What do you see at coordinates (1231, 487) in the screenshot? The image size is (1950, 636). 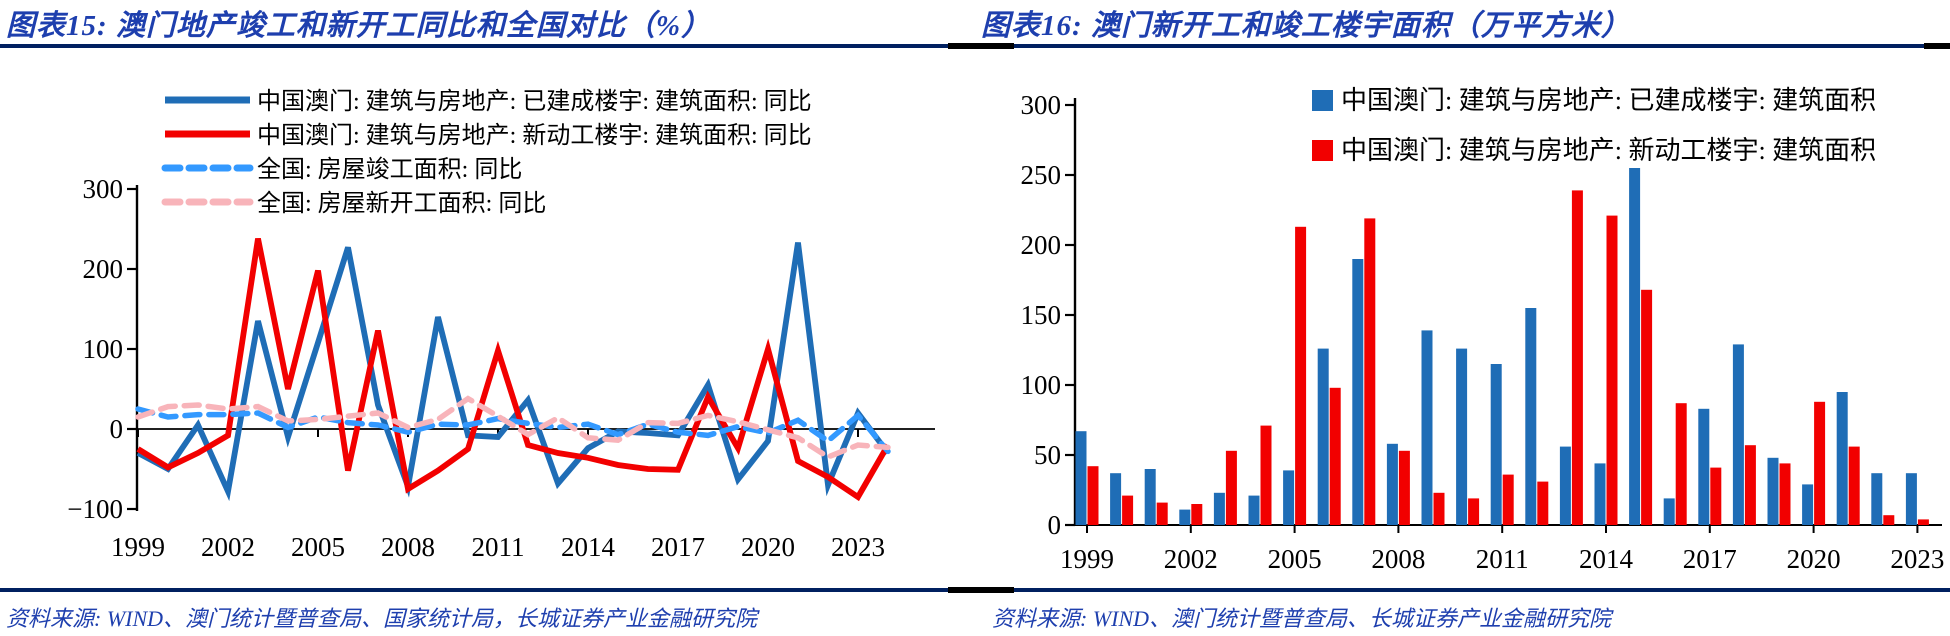 I see `bar-new-starts-2003` at bounding box center [1231, 487].